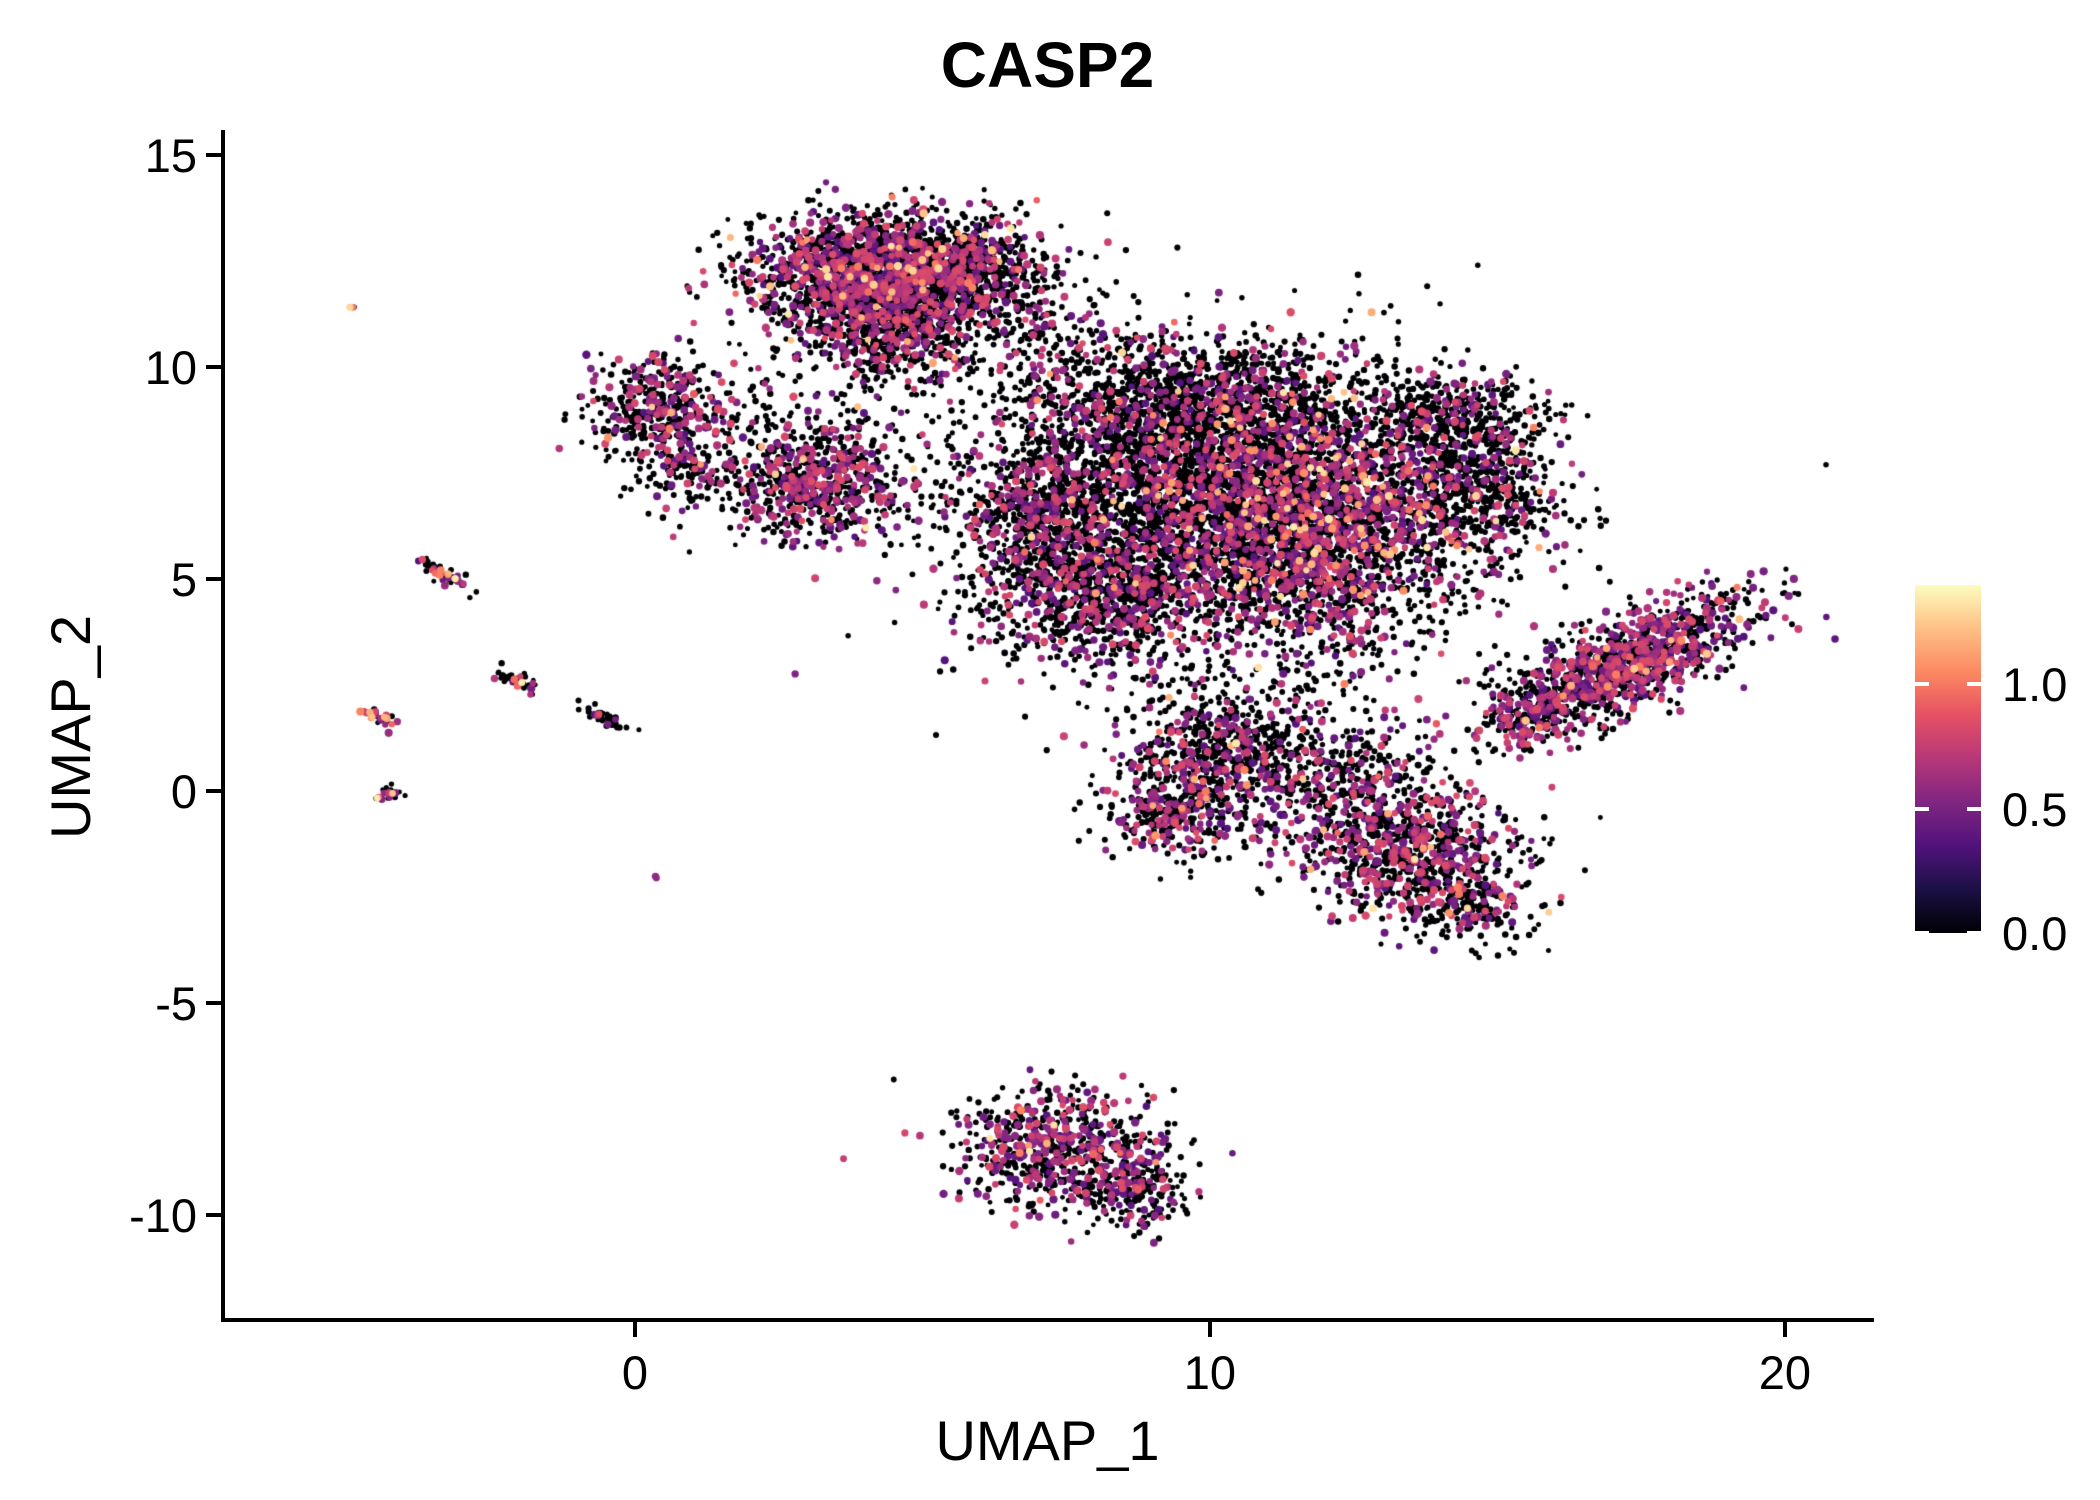 The height and width of the screenshot is (1500, 2100). I want to click on y-tick-label: 15, so click(170, 155).